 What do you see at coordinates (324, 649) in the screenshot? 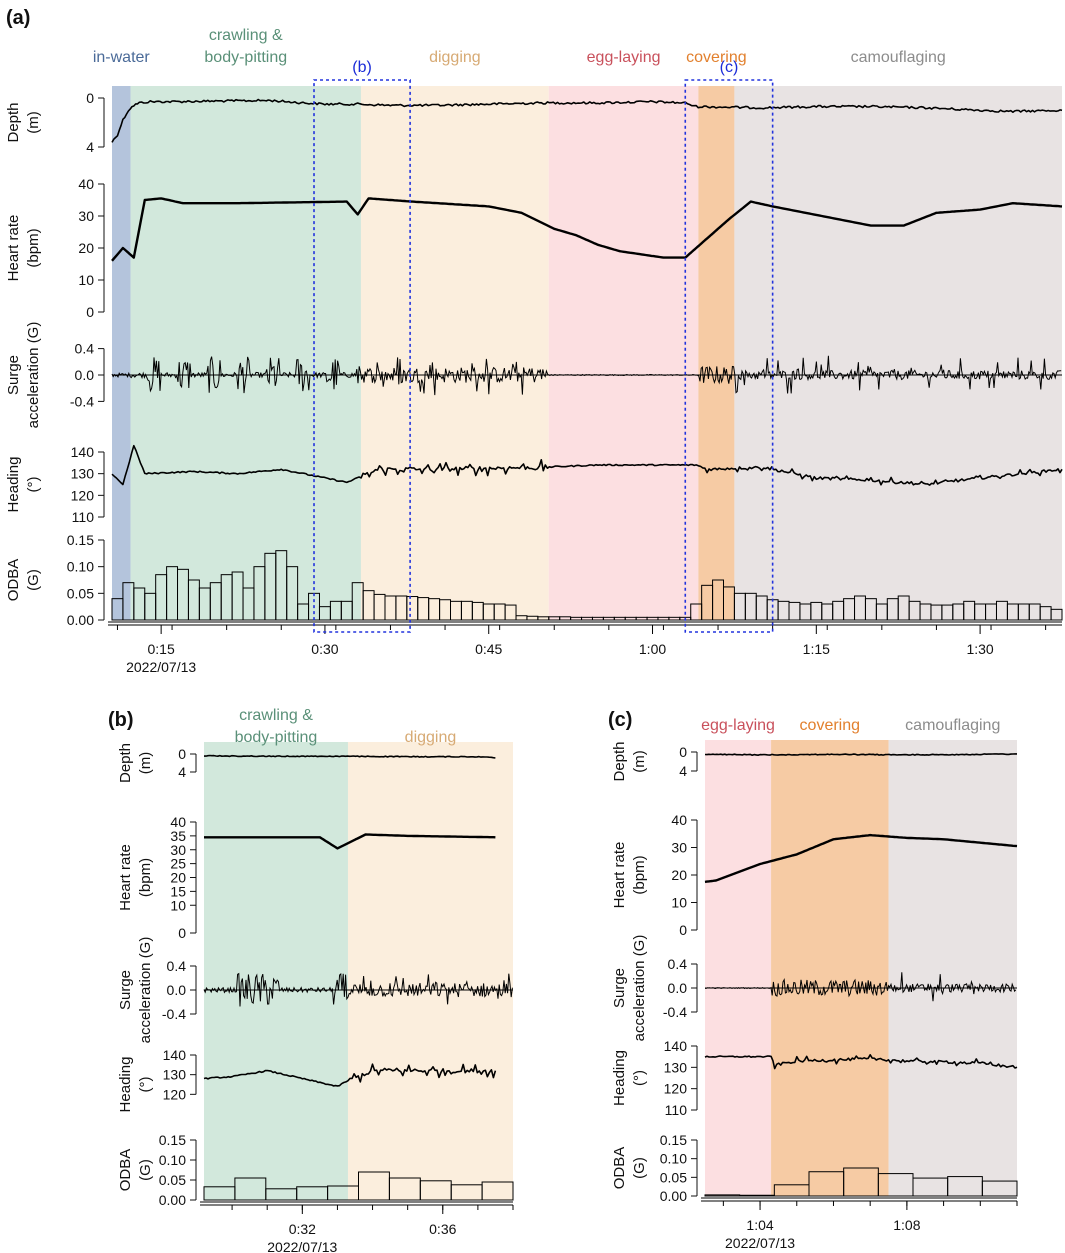
I see `x-tick-label: 0:30` at bounding box center [324, 649].